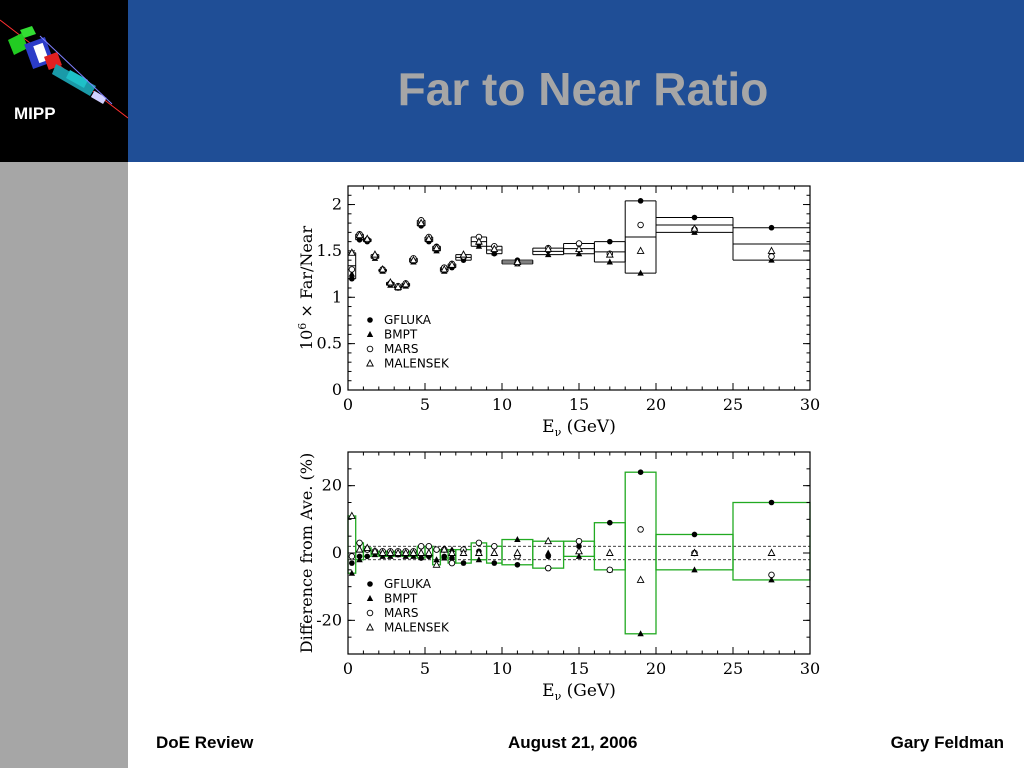 The width and height of the screenshot is (1024, 768). Describe the element at coordinates (329, 250) in the screenshot. I see `y-tick-label: 1.5` at that location.